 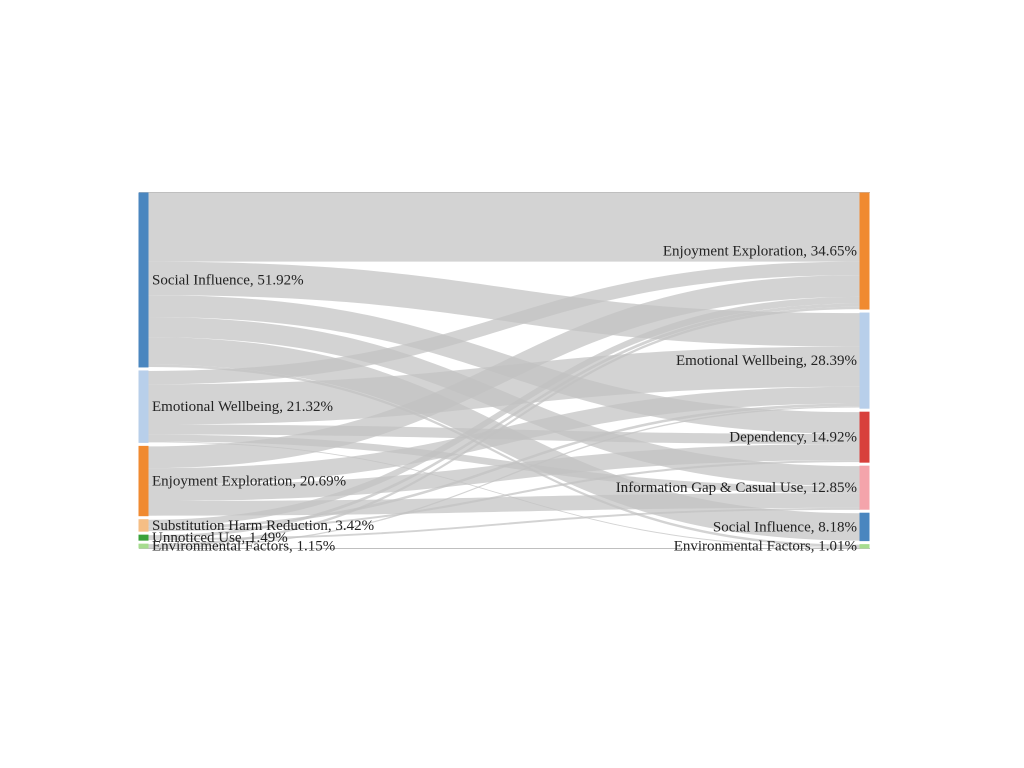 I want to click on source-label-unnoticed-use: Unnoticed Use, 1.49%, so click(x=220, y=538).